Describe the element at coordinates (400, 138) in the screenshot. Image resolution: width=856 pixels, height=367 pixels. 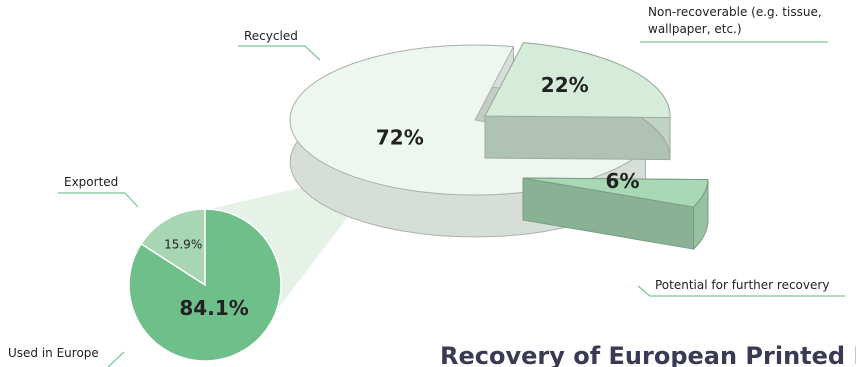
I see `value-label: 72%` at that location.